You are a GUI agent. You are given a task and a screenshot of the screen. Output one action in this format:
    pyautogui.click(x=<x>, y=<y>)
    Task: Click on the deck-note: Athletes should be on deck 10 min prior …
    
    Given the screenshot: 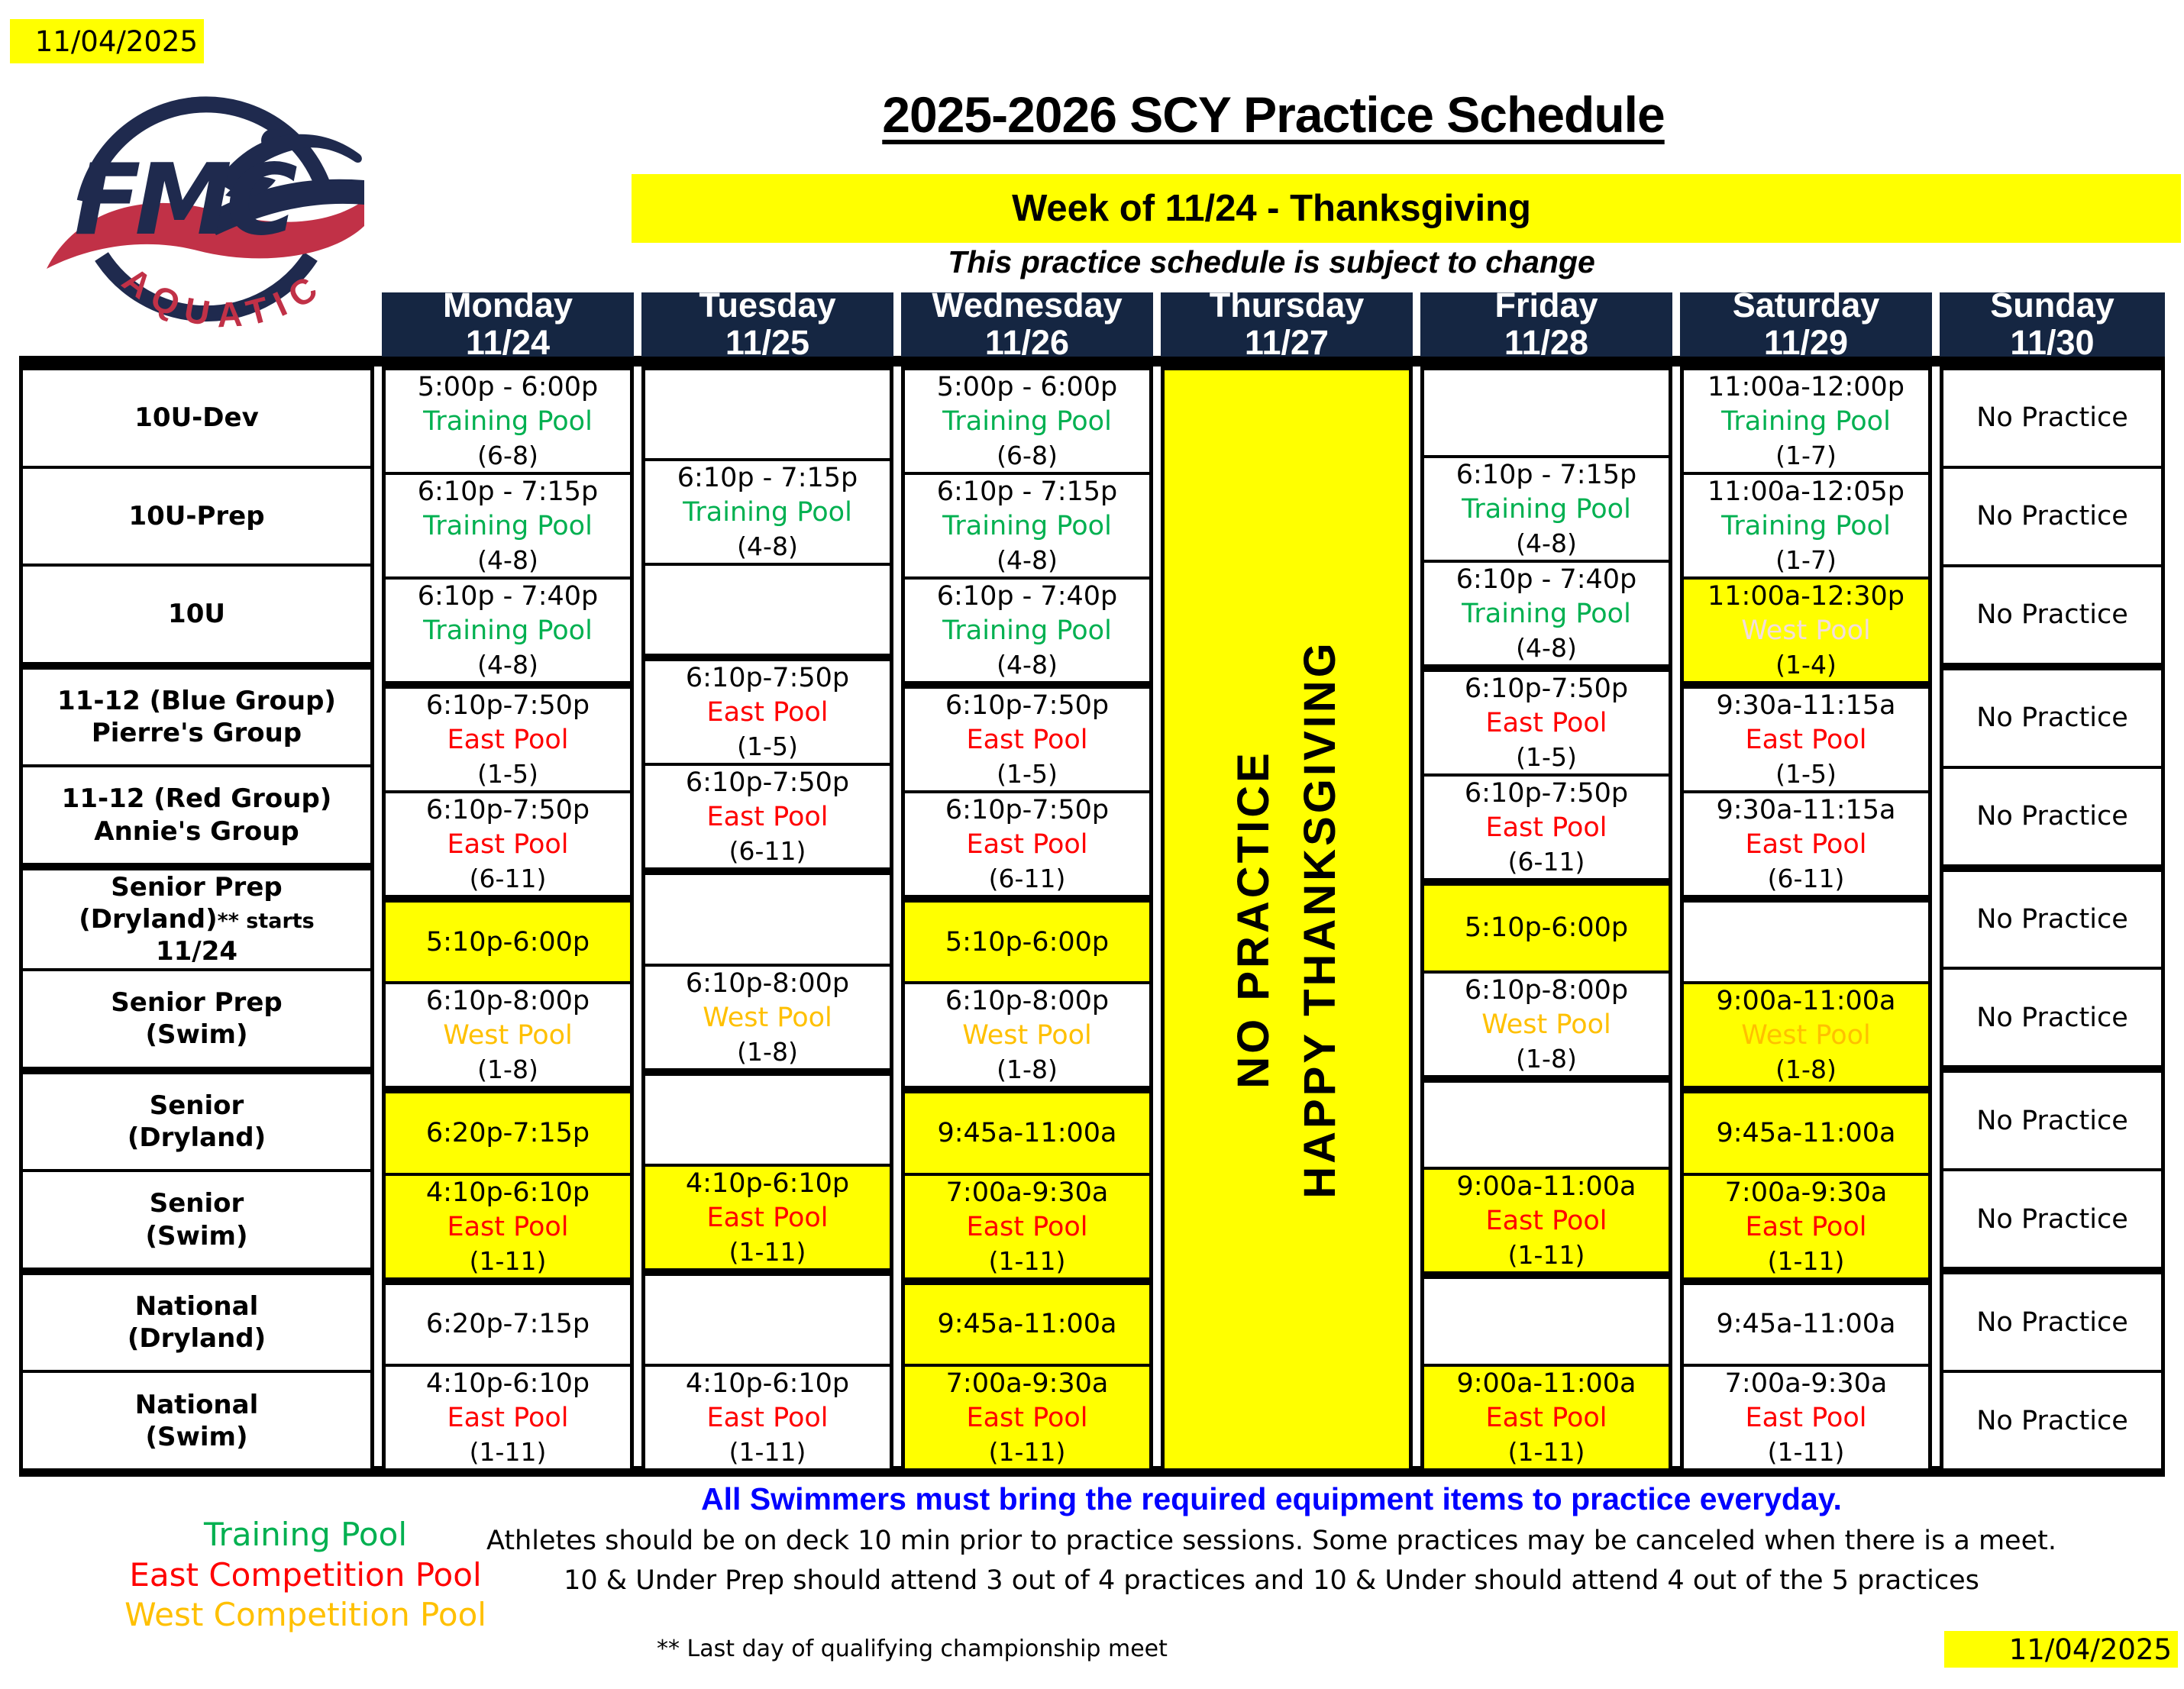 What is the action you would take?
    pyautogui.click(x=1271, y=1541)
    